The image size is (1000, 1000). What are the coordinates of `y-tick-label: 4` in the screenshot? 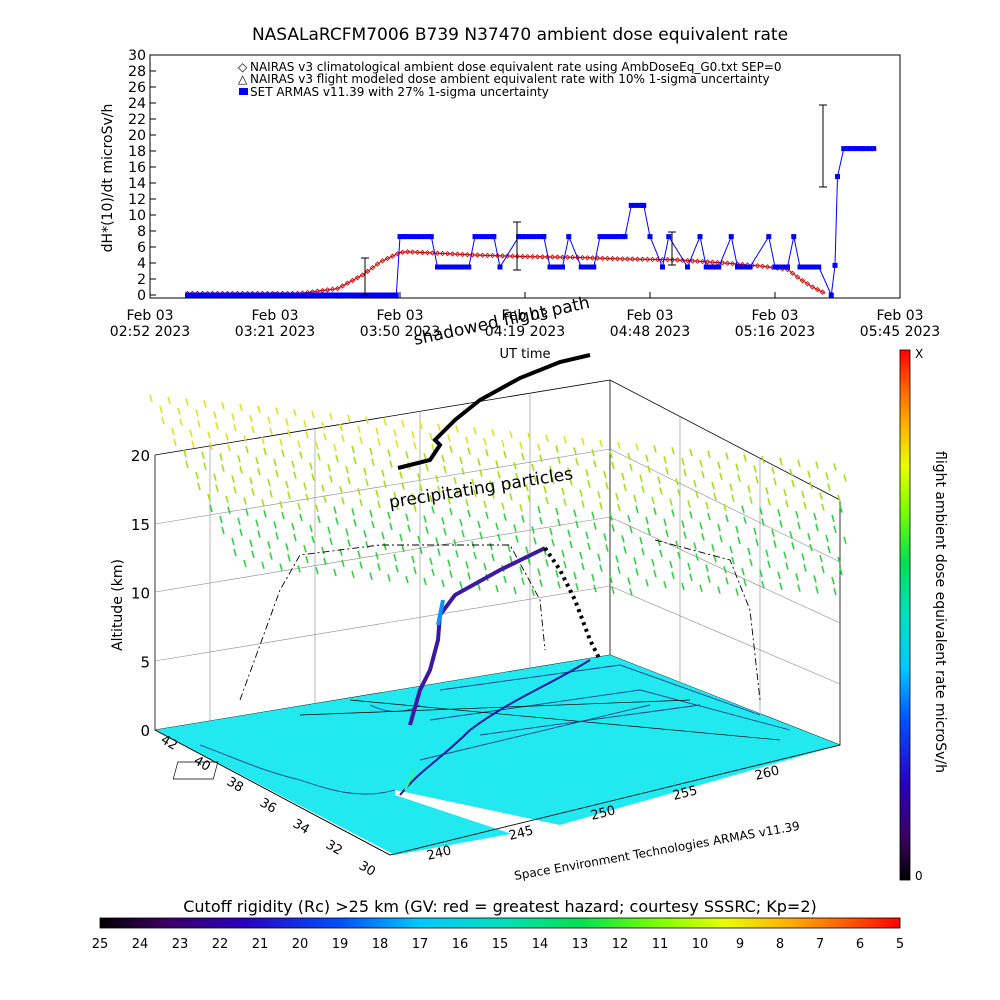 It's located at (141, 264).